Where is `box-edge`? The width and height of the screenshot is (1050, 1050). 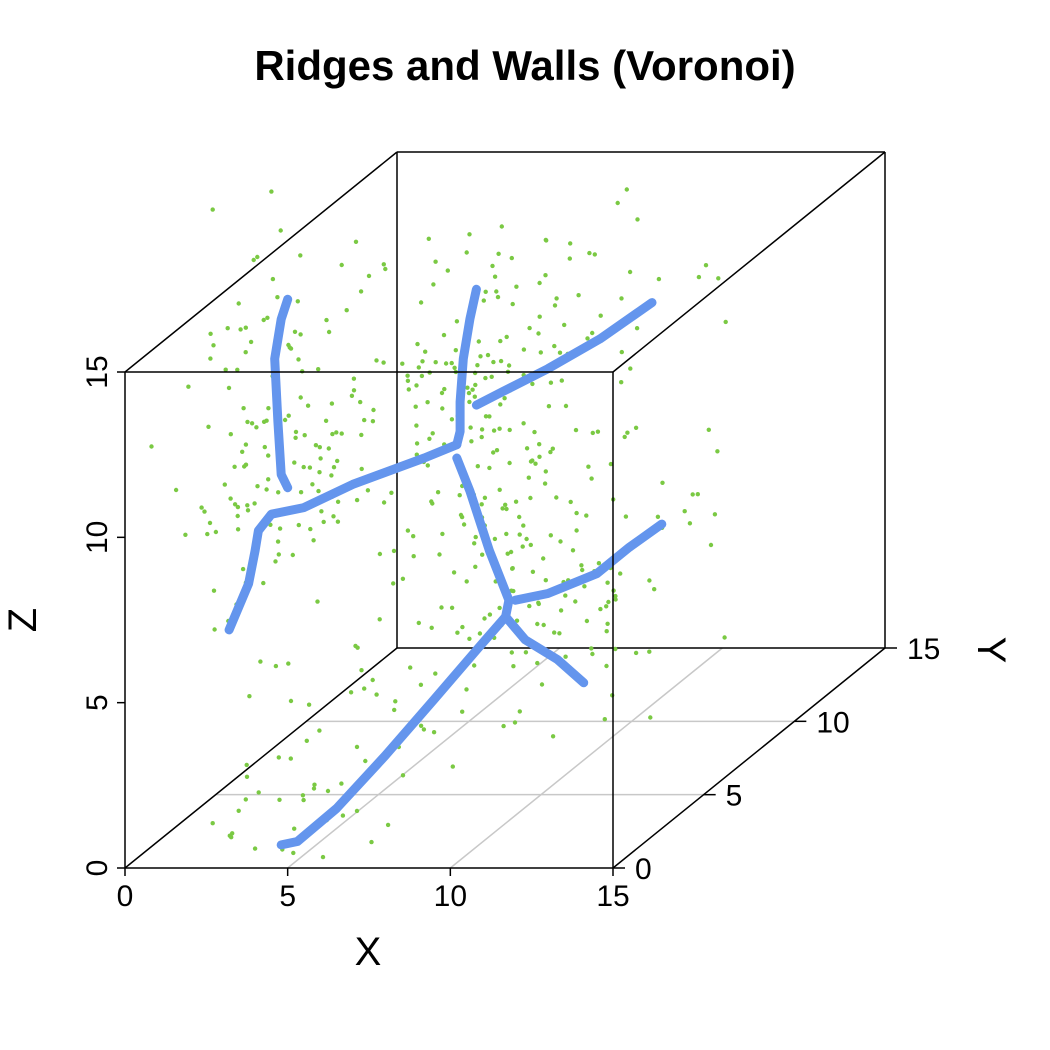 box-edge is located at coordinates (749, 758).